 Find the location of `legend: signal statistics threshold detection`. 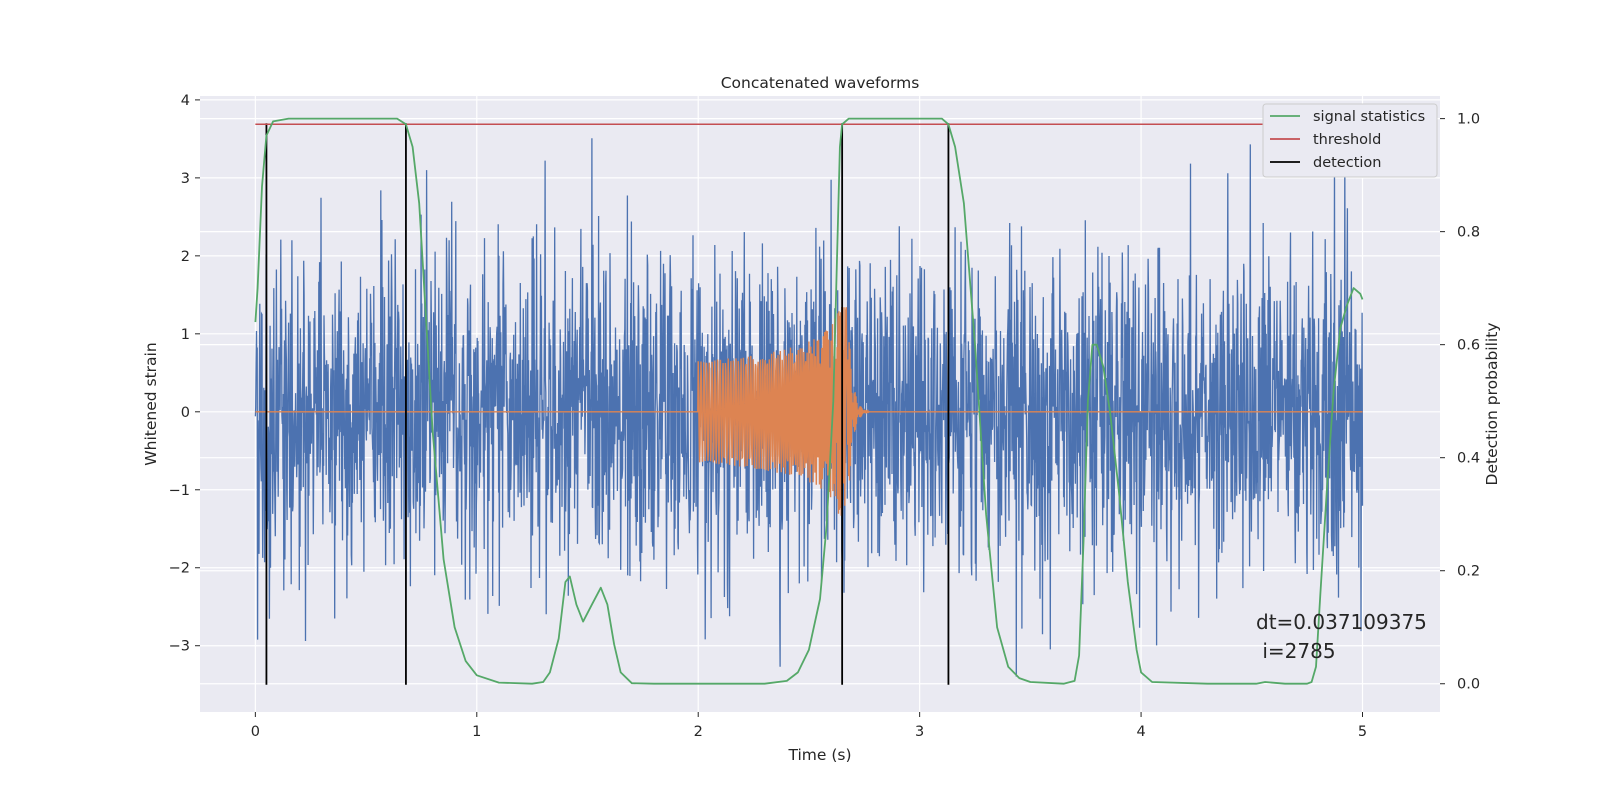

legend: signal statistics threshold detection is located at coordinates (1350, 140).